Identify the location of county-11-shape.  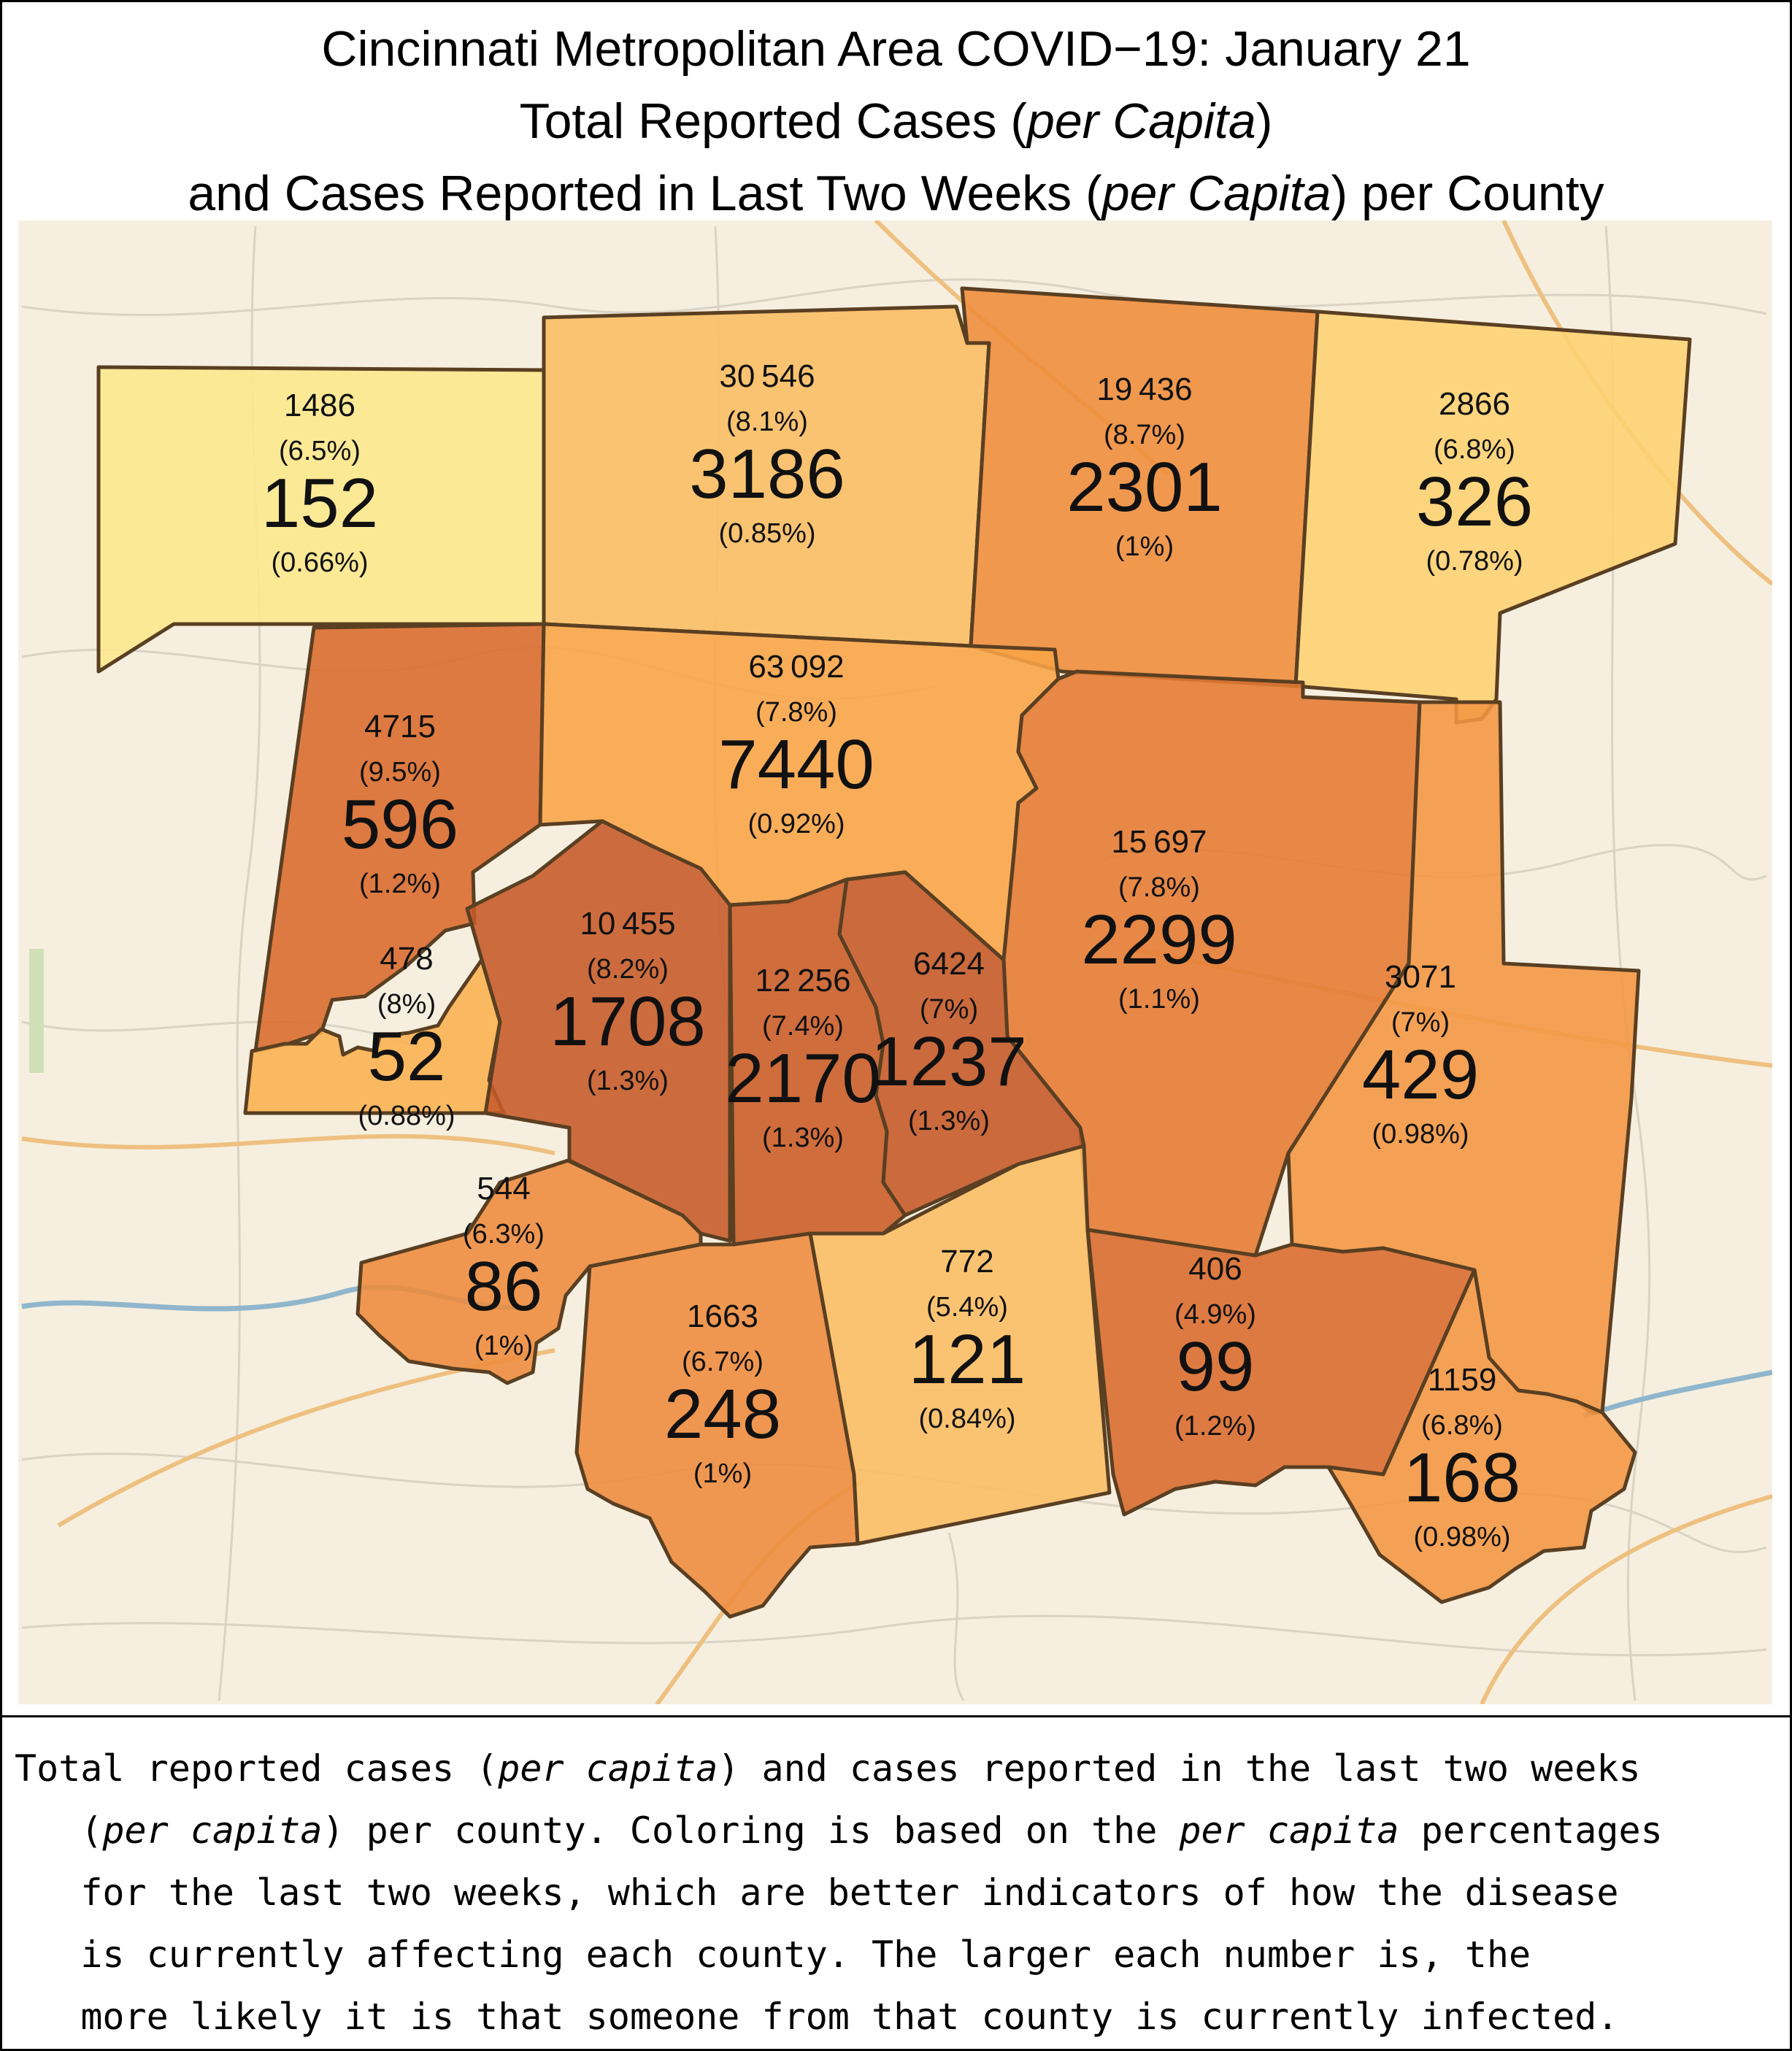
(962, 1043).